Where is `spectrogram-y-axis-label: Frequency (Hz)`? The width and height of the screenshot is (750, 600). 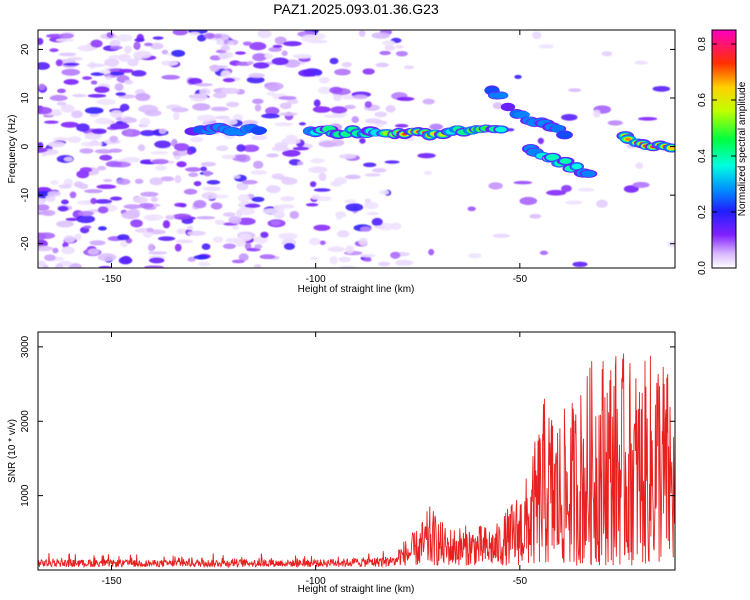 spectrogram-y-axis-label: Frequency (Hz) is located at coordinates (12, 149).